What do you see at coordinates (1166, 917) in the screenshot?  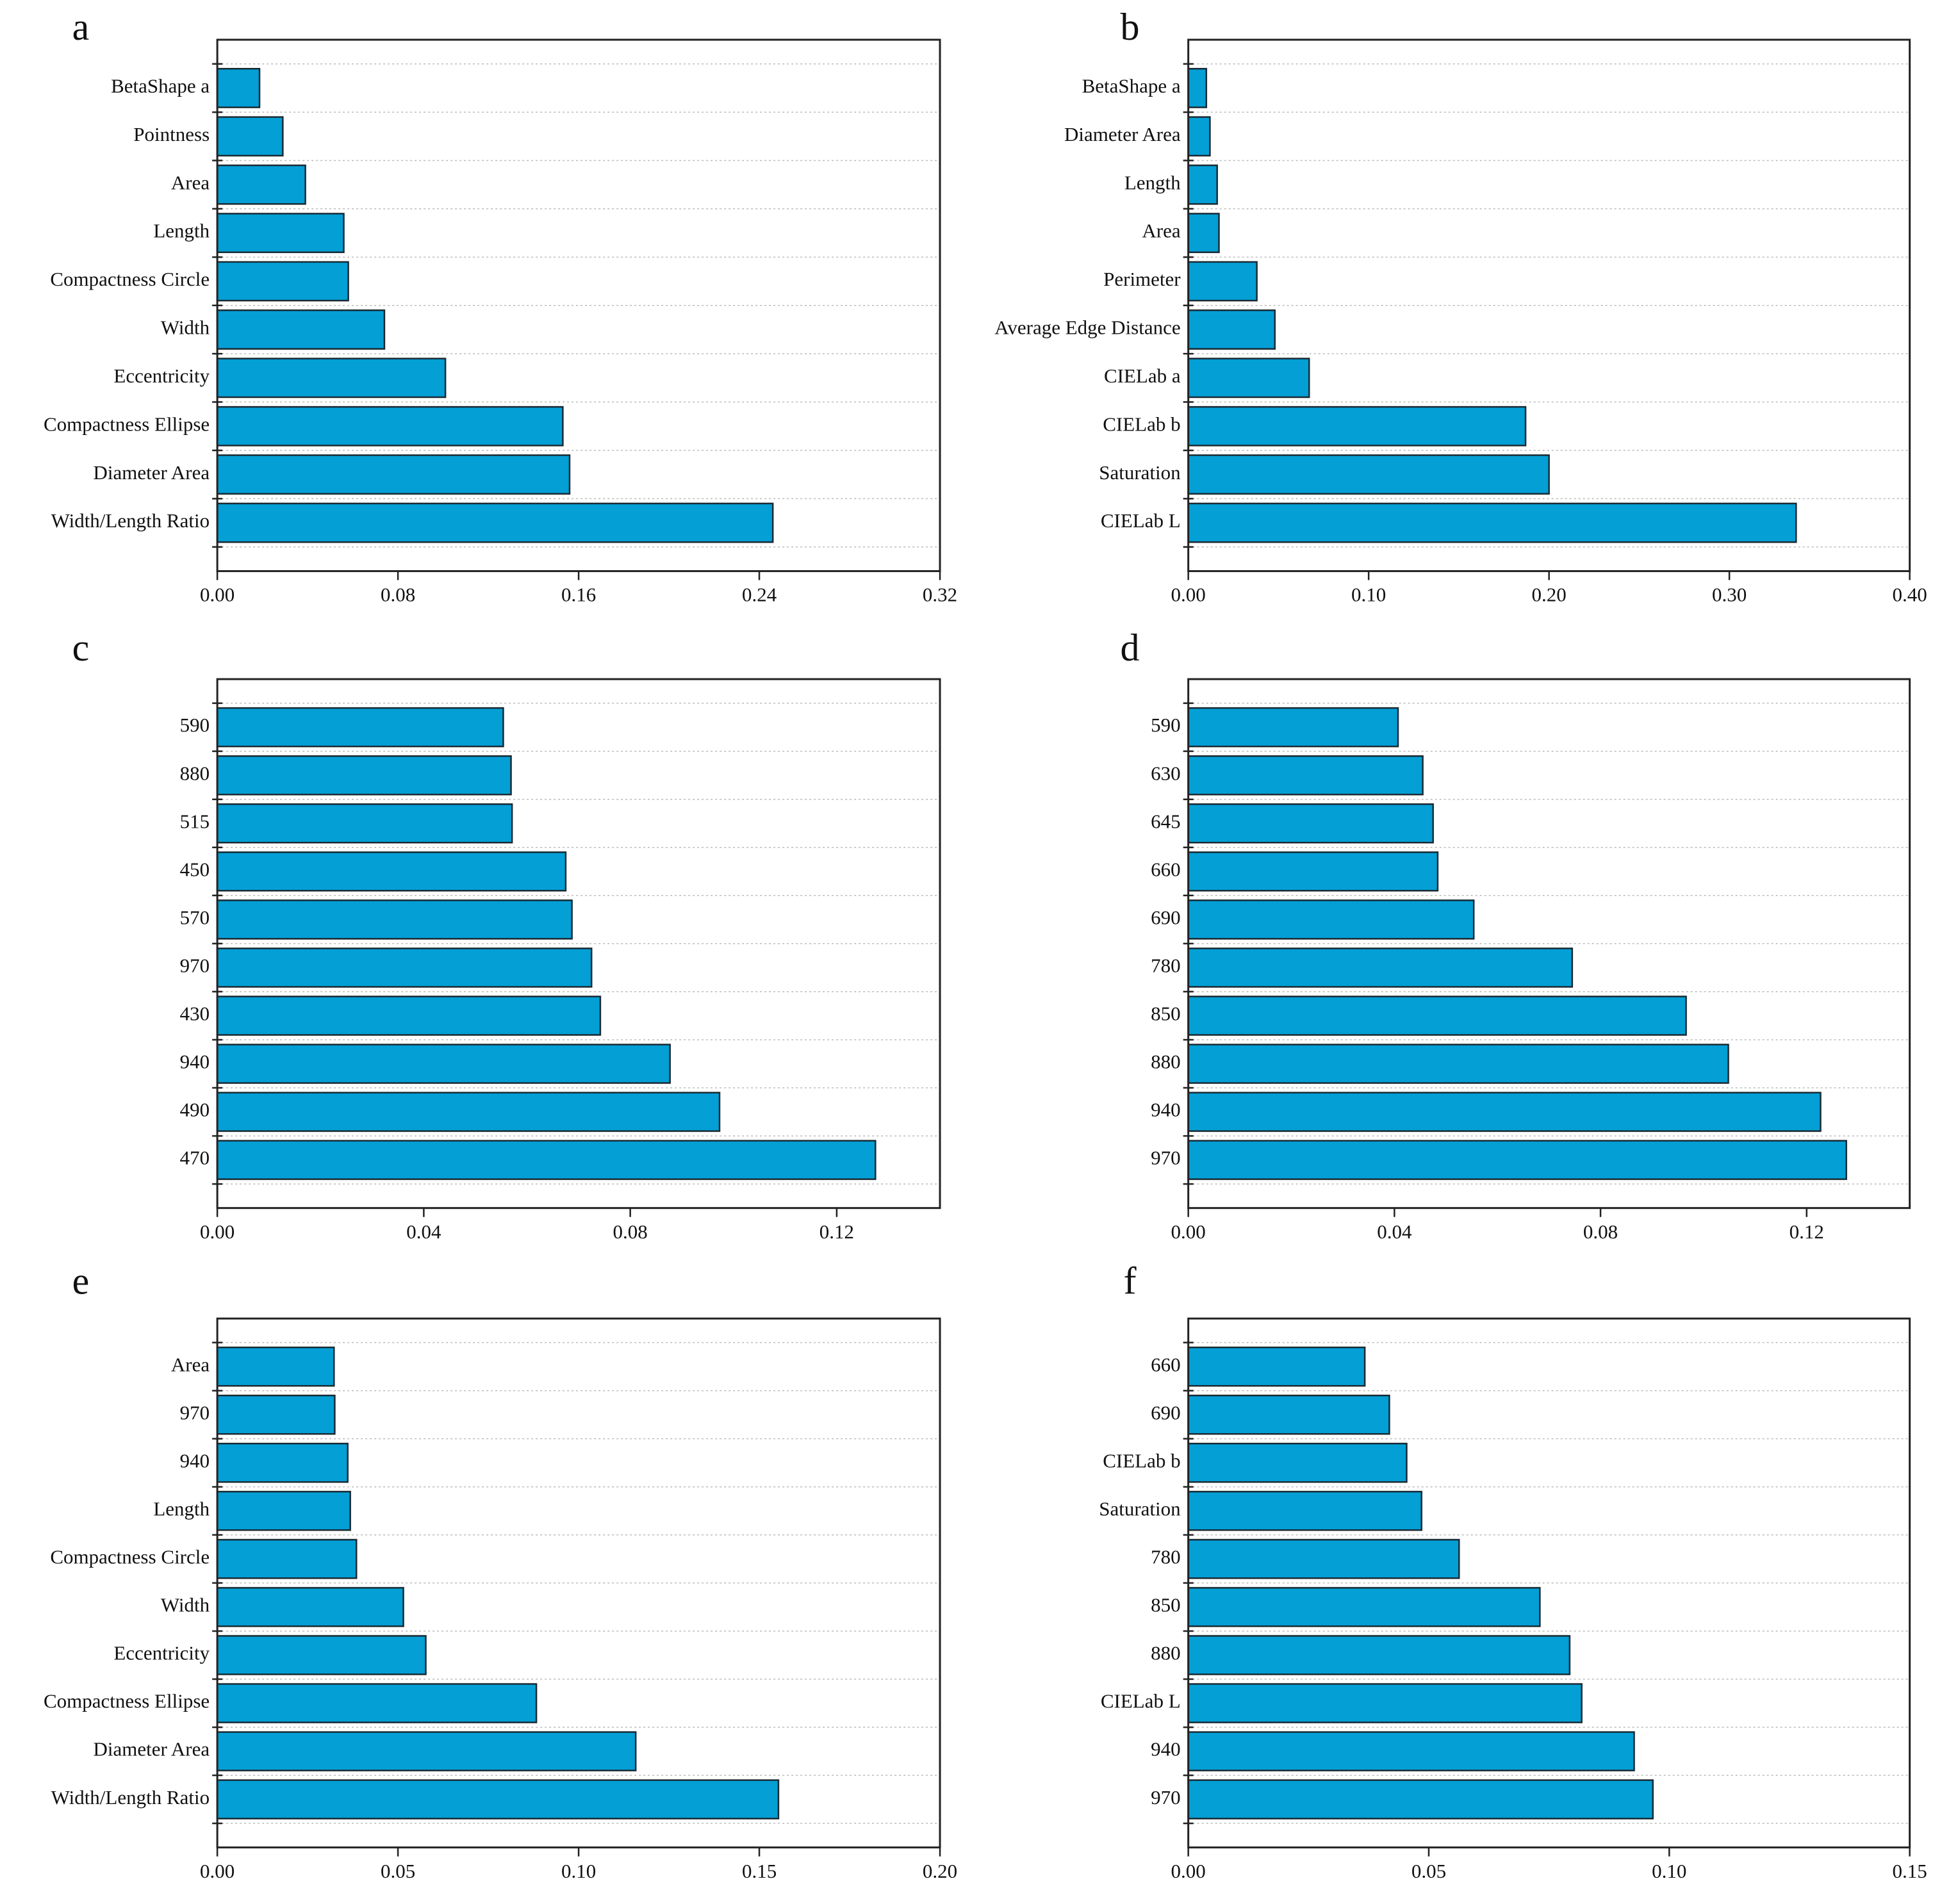 I see `y-tick-label: 690` at bounding box center [1166, 917].